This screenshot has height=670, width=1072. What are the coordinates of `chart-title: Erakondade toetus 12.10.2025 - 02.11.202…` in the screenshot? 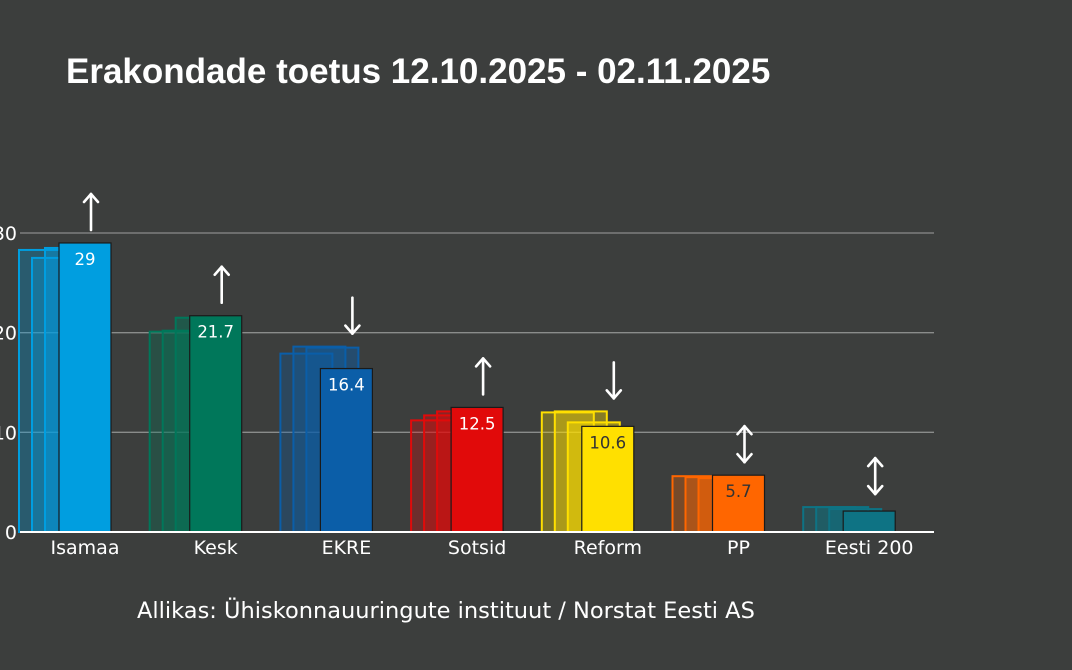 It's located at (418, 71).